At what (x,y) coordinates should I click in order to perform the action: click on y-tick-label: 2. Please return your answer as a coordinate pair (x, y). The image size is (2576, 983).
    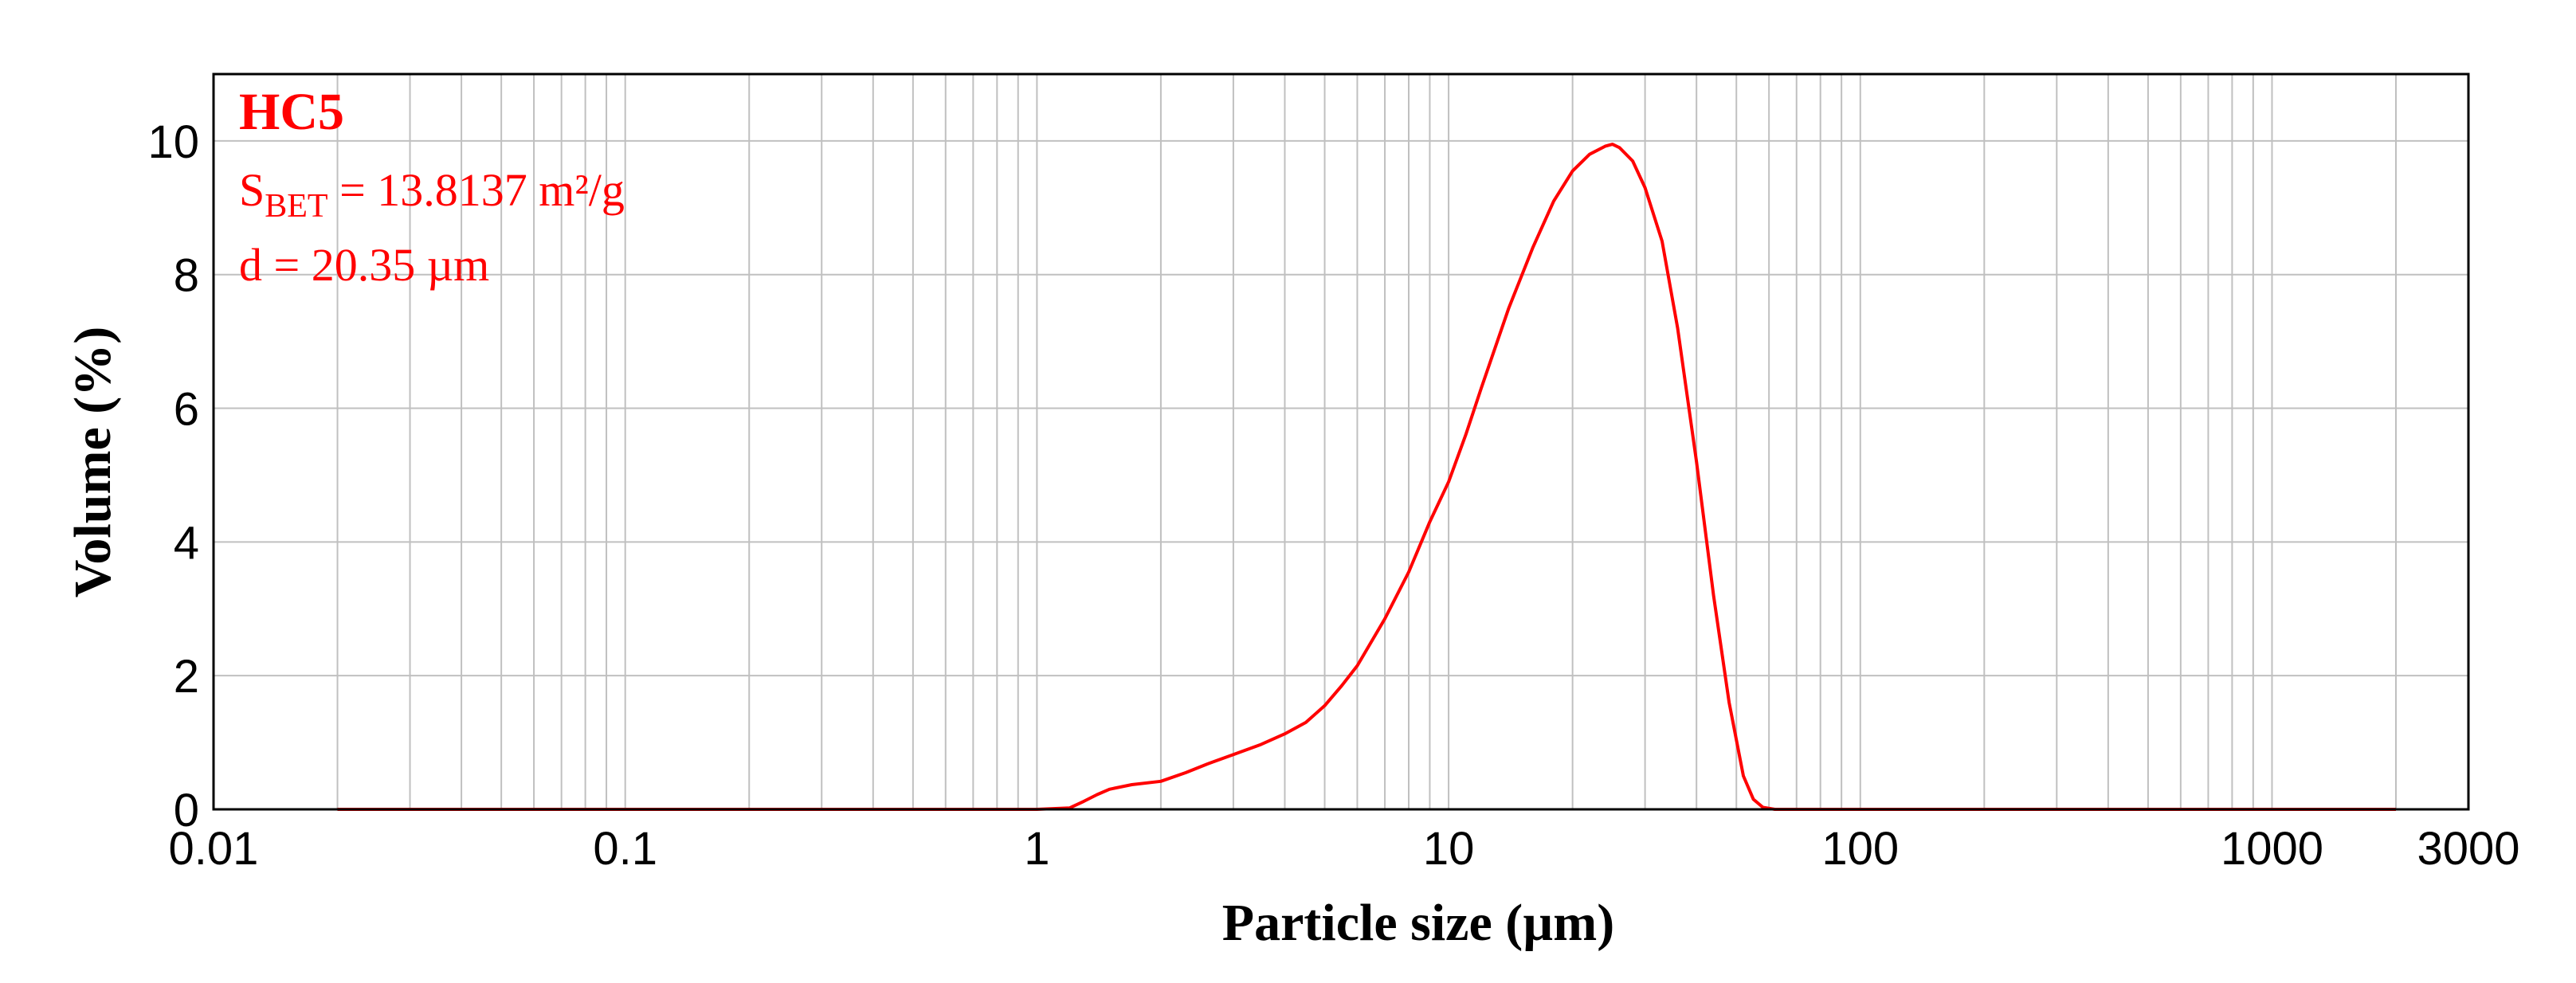
    Looking at the image, I should click on (186, 677).